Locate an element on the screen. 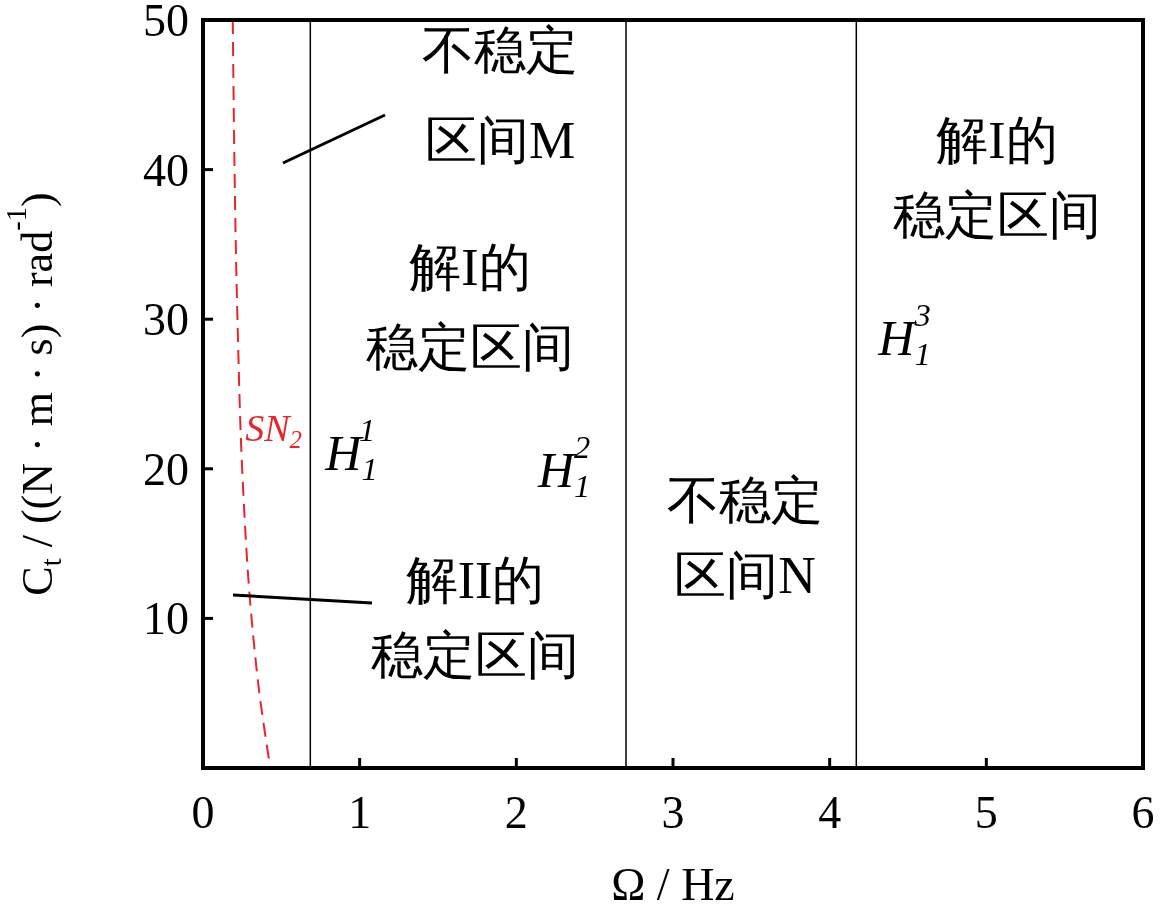  x-tick-label: 2 is located at coordinates (516, 812).